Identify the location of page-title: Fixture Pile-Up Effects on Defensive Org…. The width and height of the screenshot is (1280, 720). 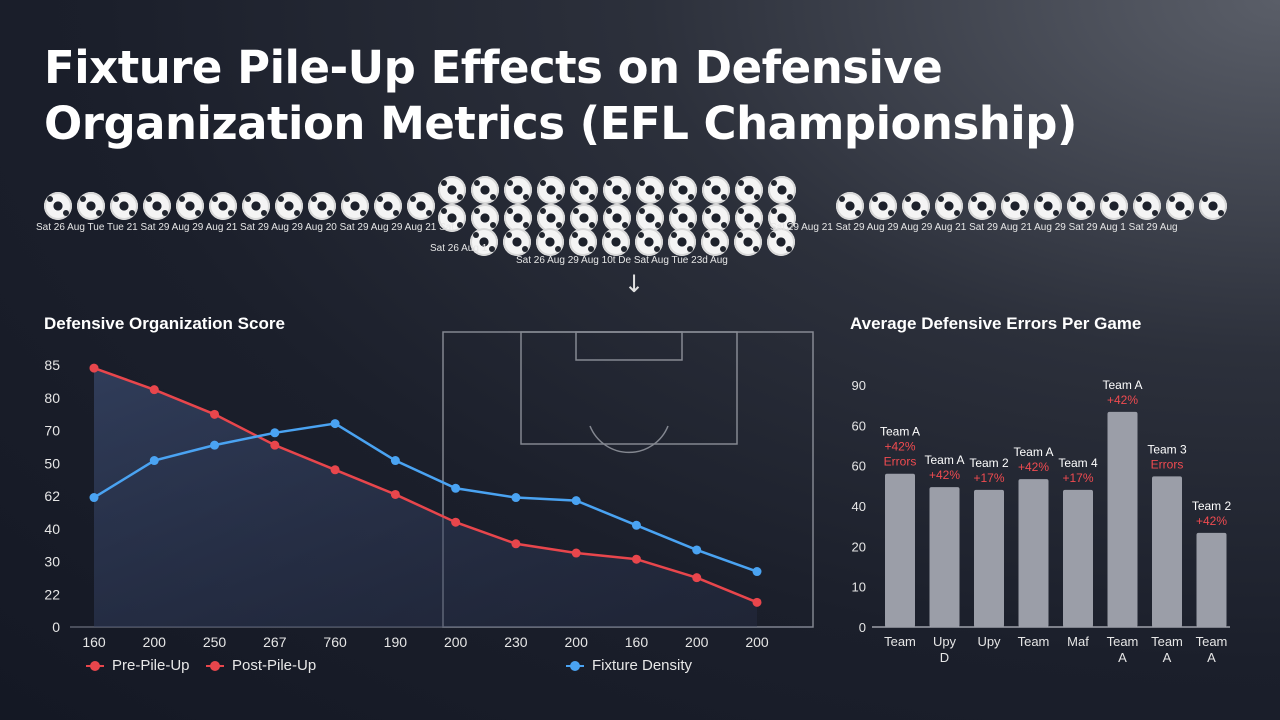
(560, 95).